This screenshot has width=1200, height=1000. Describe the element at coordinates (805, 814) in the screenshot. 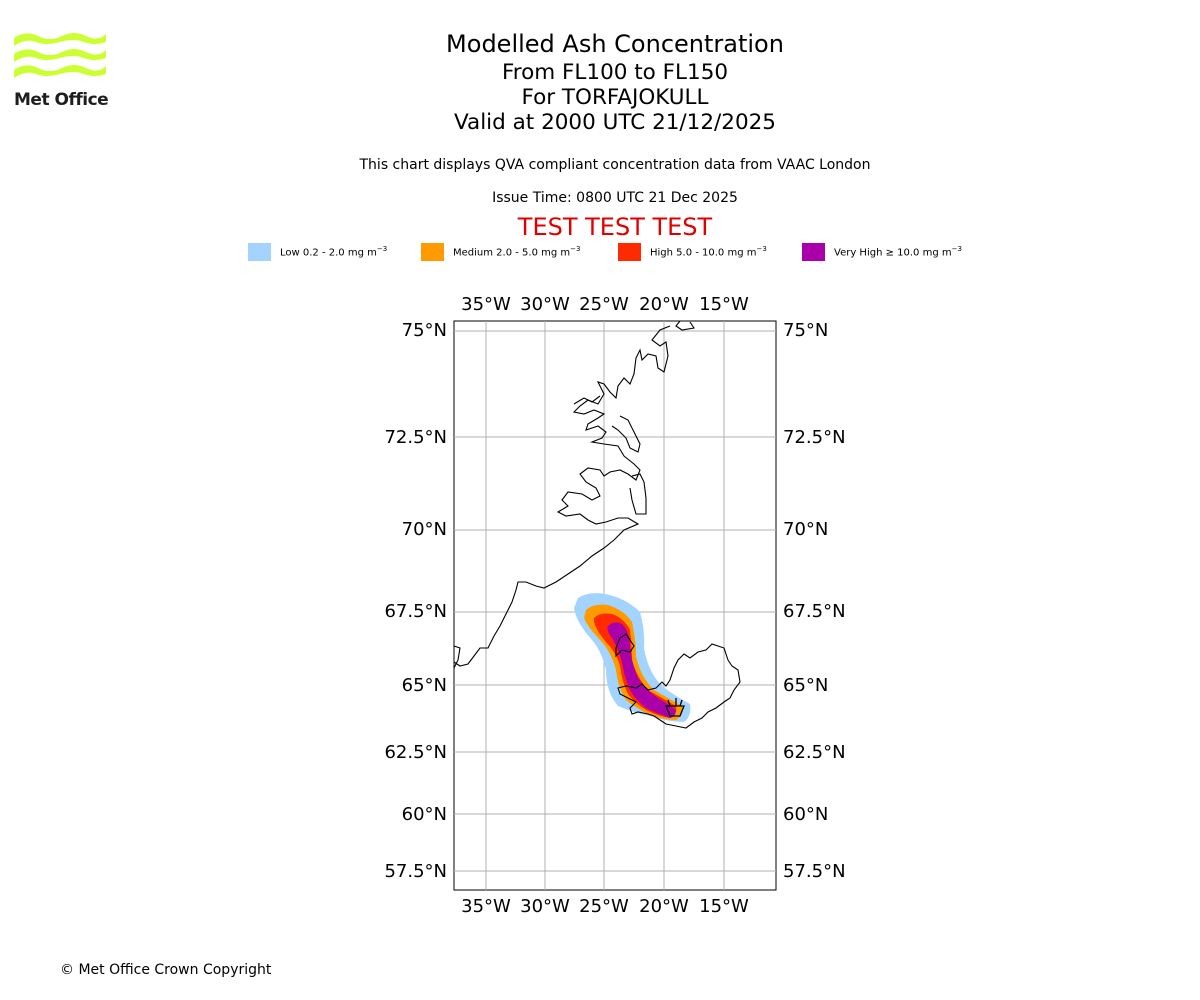

I see `lat-right-label: 60°N` at that location.